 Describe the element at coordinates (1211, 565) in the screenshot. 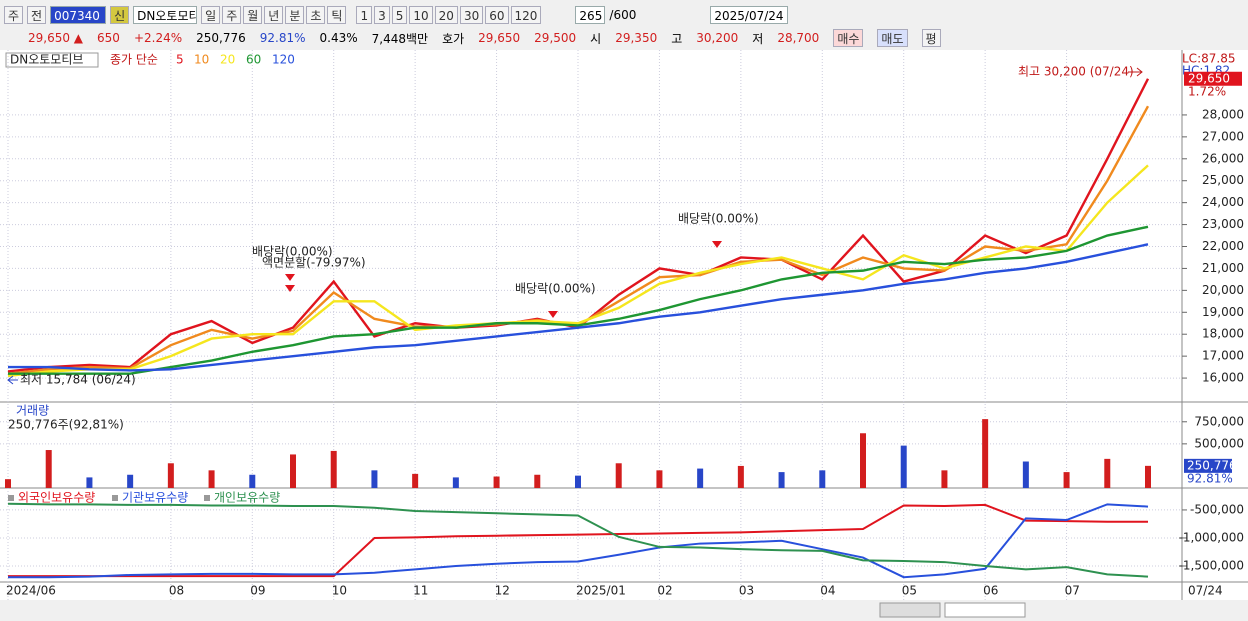

I see `y-tick-label: -1,500,000` at that location.